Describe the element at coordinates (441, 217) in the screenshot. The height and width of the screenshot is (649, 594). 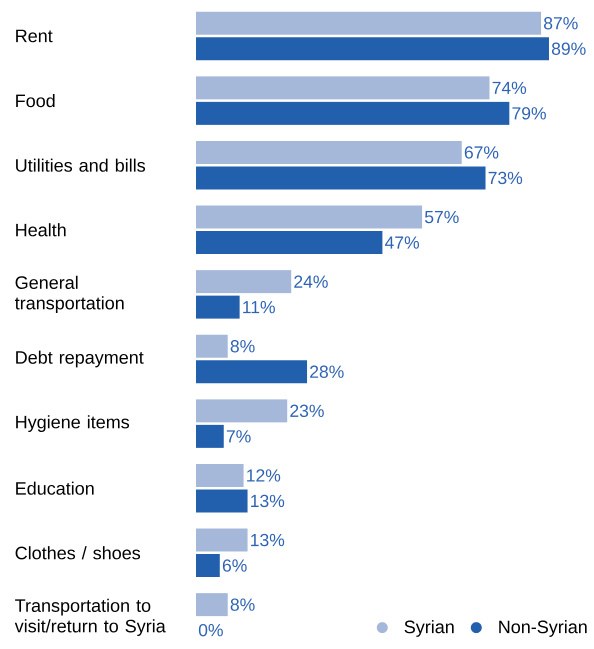
I see `data-label: 57%` at that location.